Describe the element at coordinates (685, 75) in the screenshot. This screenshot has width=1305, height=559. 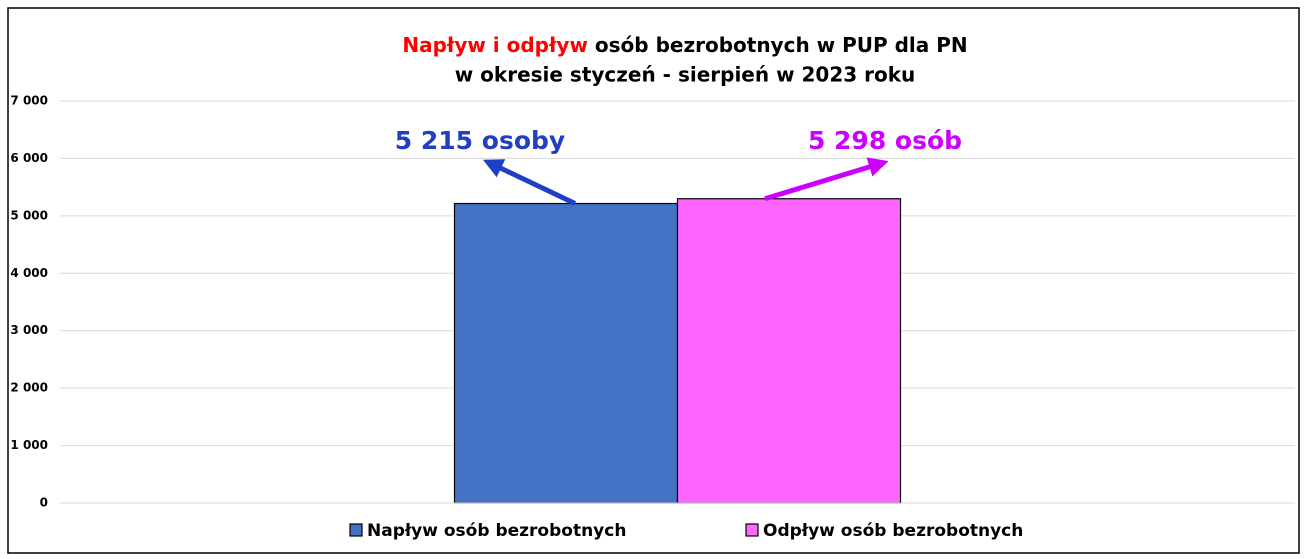
I see `chart-subtitle: w okresie styczeń - sierpień w 2023 roku` at that location.